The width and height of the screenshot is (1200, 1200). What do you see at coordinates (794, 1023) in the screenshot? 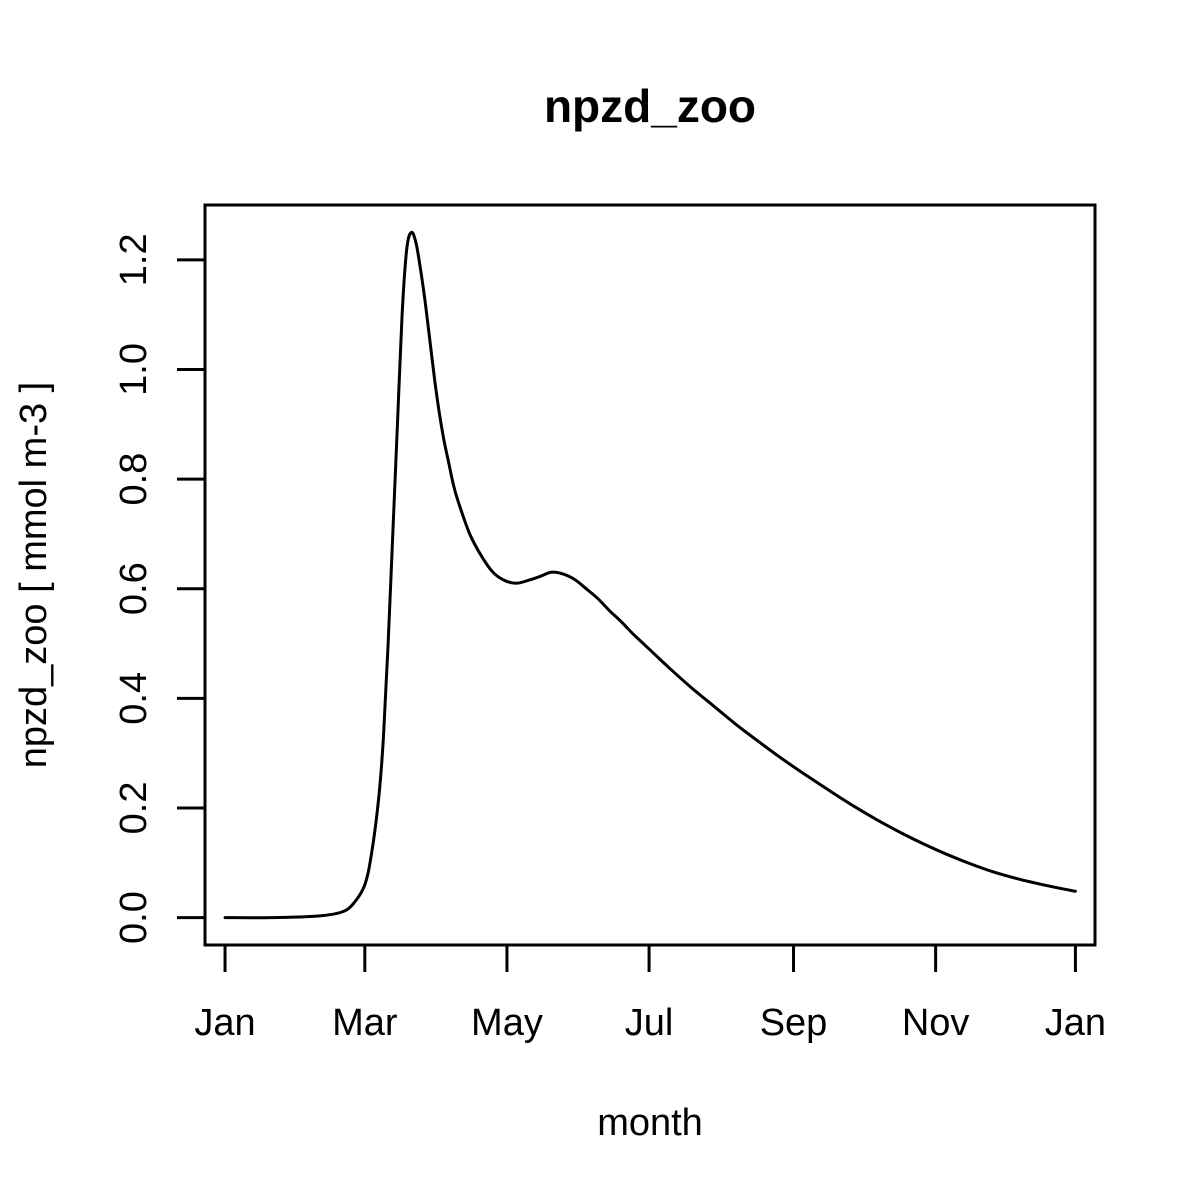
I see `x-tick-label: Sep` at bounding box center [794, 1023].